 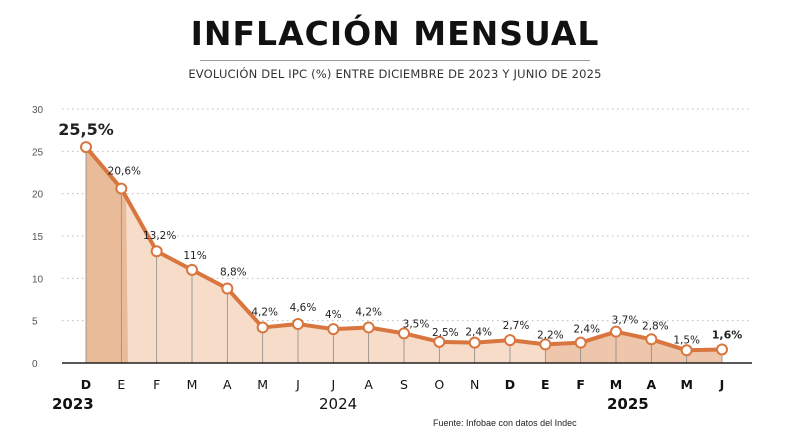 What do you see at coordinates (633, 347) in the screenshot?
I see `area-fill-2025` at bounding box center [633, 347].